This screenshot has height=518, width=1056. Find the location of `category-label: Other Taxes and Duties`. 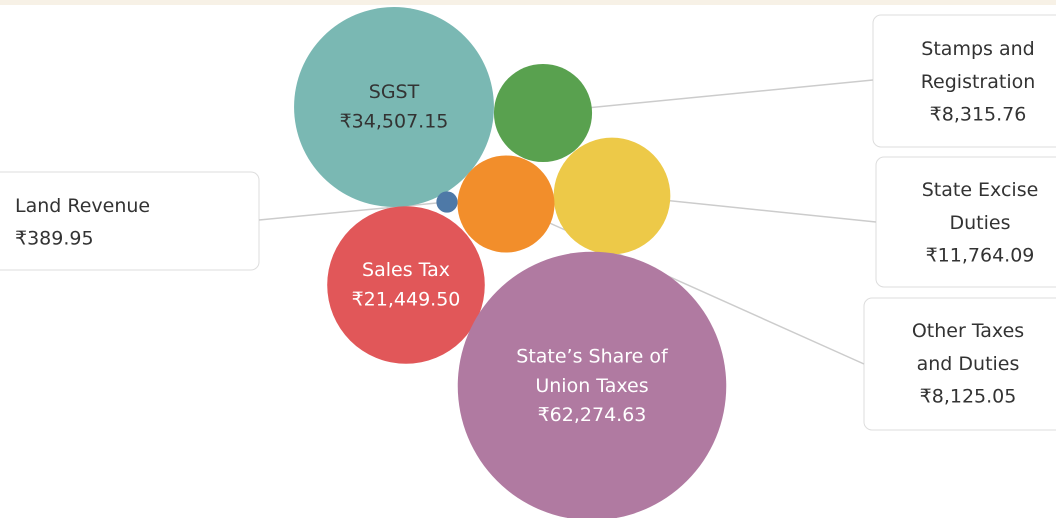

category-label: Other Taxes and Duties is located at coordinates (968, 347).